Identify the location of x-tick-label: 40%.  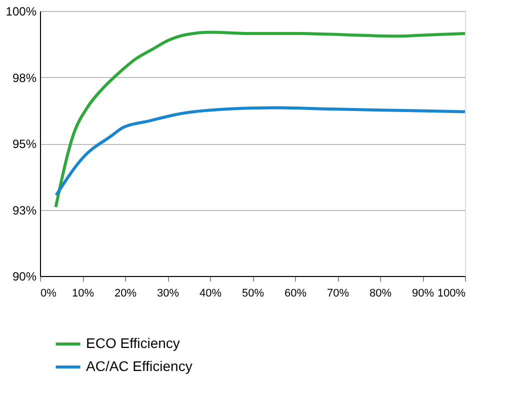
(210, 294).